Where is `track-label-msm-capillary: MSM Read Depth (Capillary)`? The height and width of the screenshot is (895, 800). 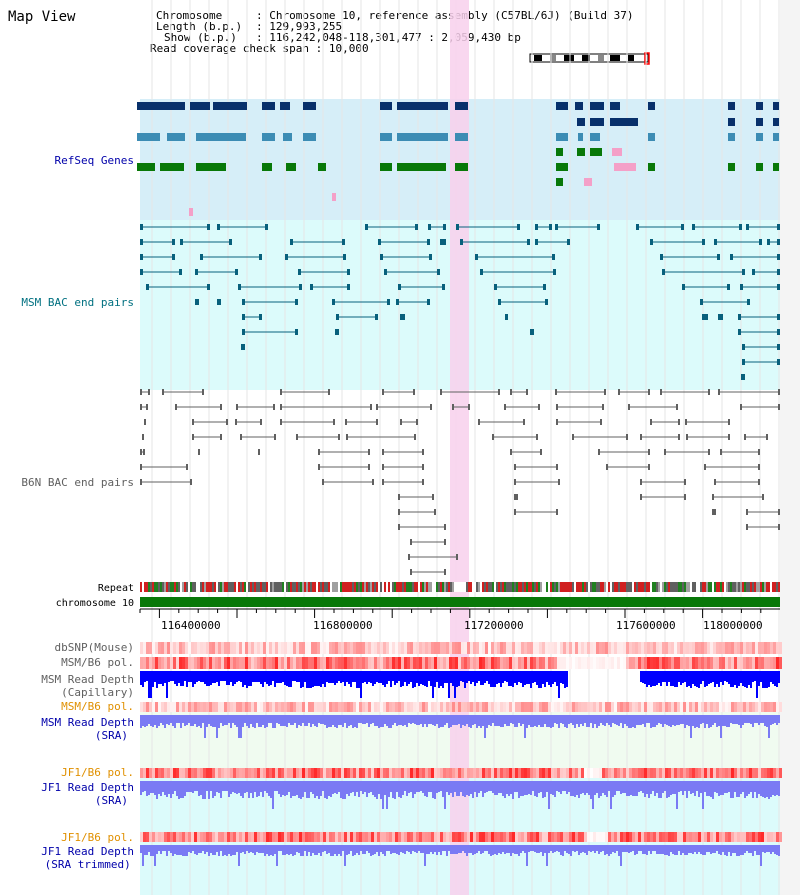
track-label-msm-capillary: MSM Read Depth (Capillary) is located at coordinates (87, 686).